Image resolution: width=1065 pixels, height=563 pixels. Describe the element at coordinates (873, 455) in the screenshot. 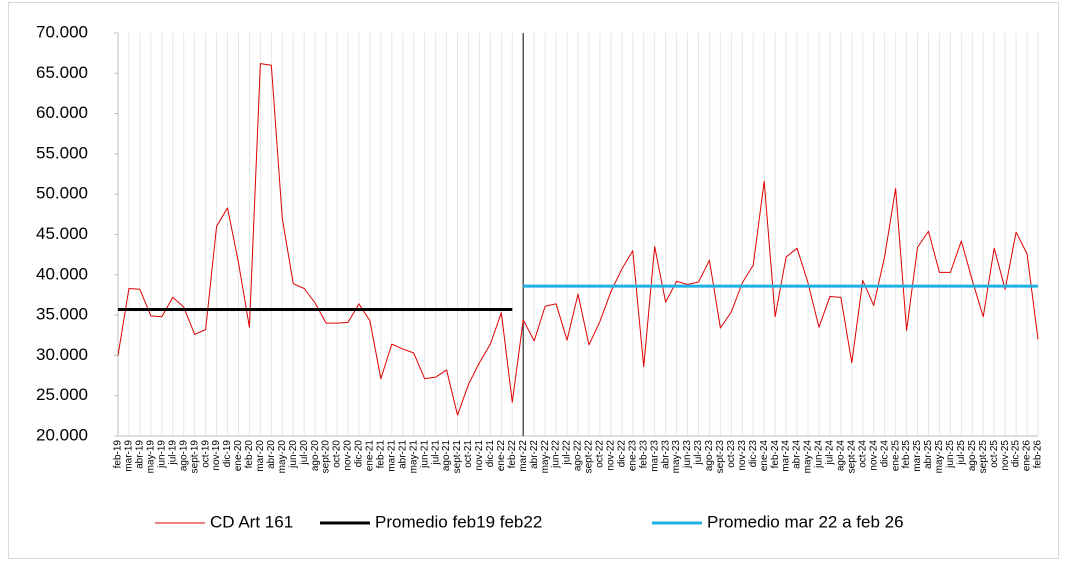

I see `x-tick-label: nov-24` at that location.